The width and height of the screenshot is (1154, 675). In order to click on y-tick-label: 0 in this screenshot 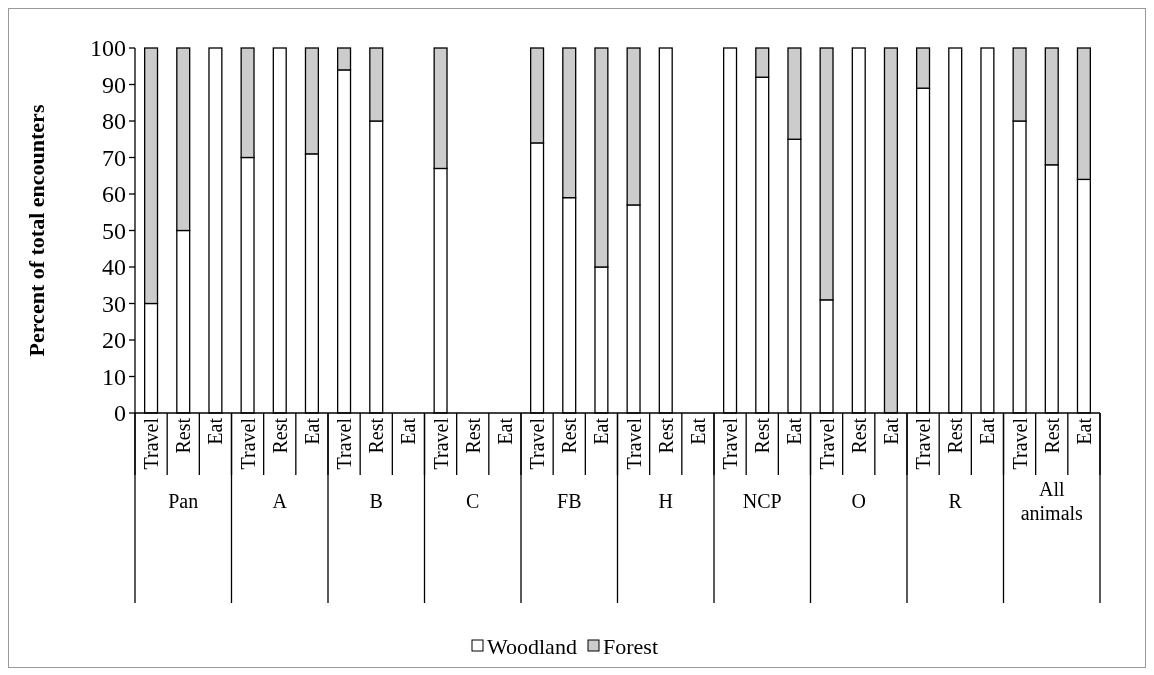, I will do `click(120, 413)`.